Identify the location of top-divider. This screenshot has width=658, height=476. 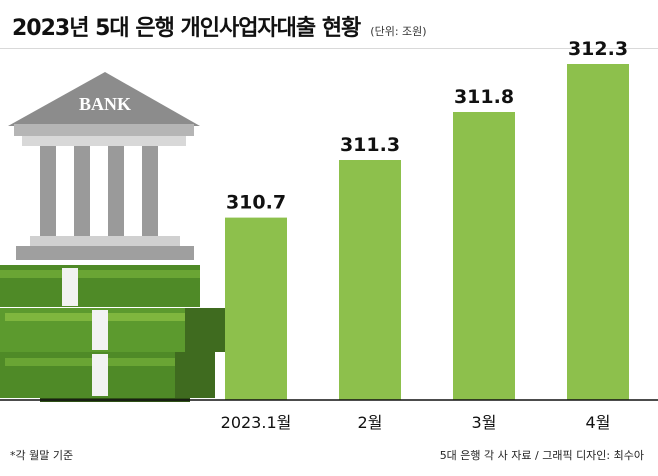
(329, 48).